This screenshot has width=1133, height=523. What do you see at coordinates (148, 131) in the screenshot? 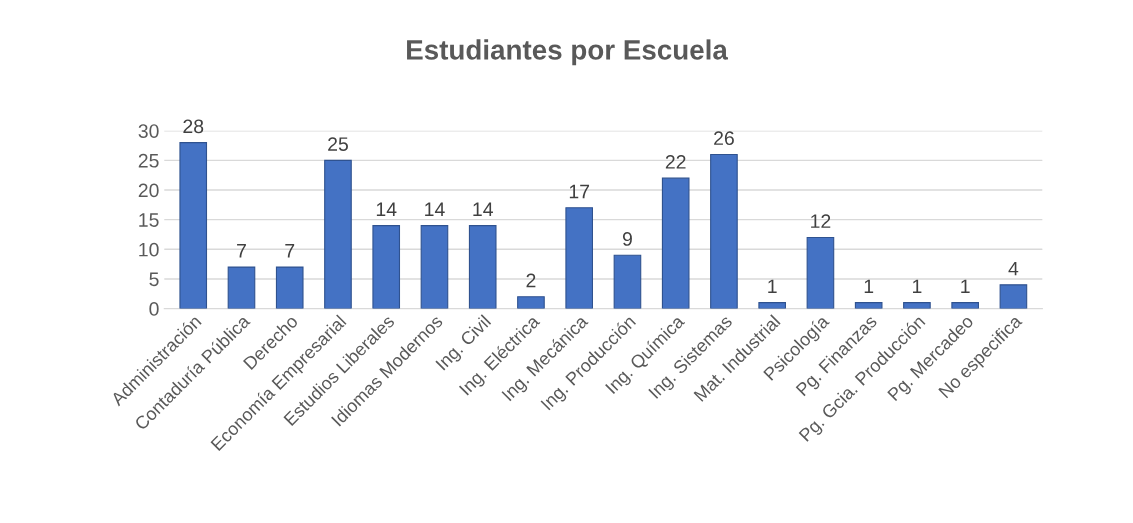
I see `y-tick-label: 30` at bounding box center [148, 131].